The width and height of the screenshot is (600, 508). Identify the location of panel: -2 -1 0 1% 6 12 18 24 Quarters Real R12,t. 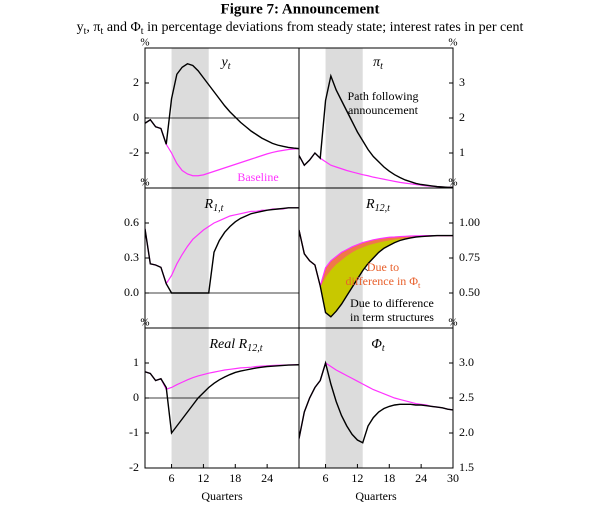
(214, 410).